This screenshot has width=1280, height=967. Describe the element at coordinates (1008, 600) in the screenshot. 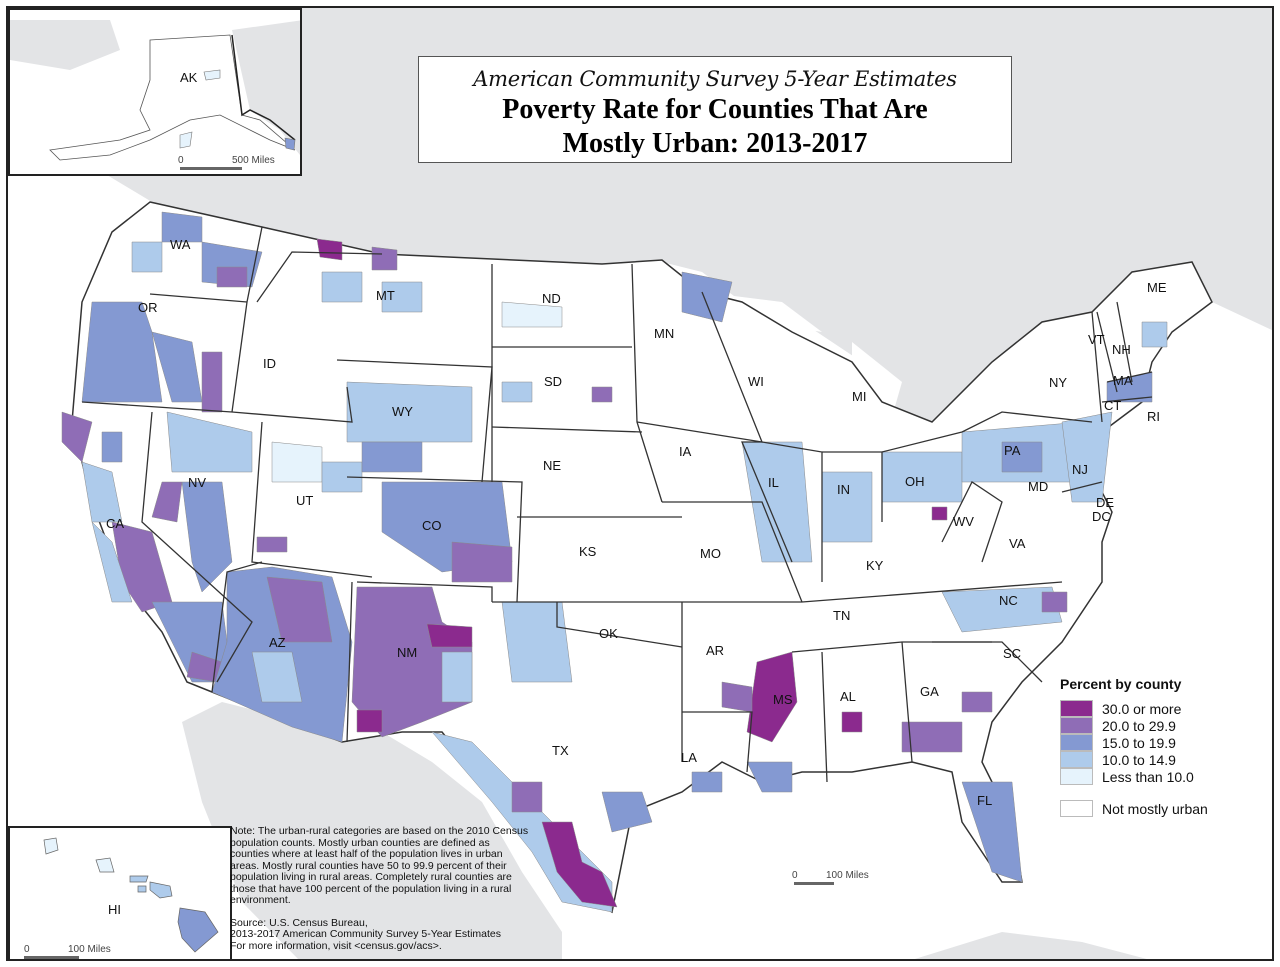

I see `state-label-nc: NC` at that location.